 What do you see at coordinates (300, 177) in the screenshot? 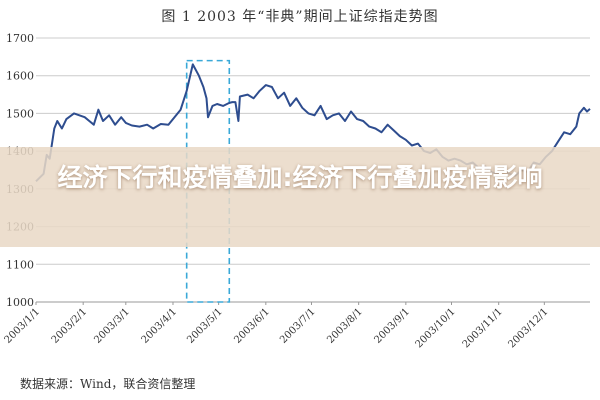
I see `banner-headline: 经济下行和疫情叠加:经济下行叠加疫情影响` at bounding box center [300, 177].